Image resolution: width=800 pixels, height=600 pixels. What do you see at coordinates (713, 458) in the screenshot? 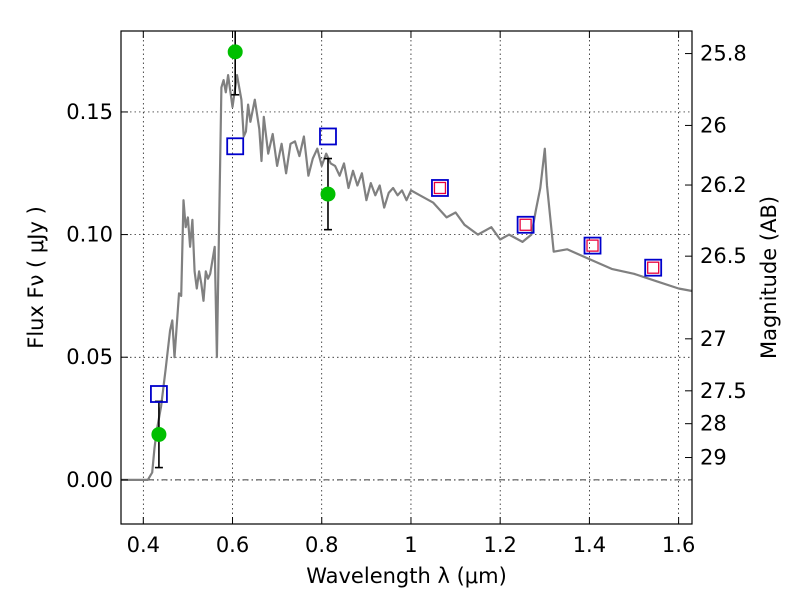
I see `mag-tick-label: 29` at bounding box center [713, 458].